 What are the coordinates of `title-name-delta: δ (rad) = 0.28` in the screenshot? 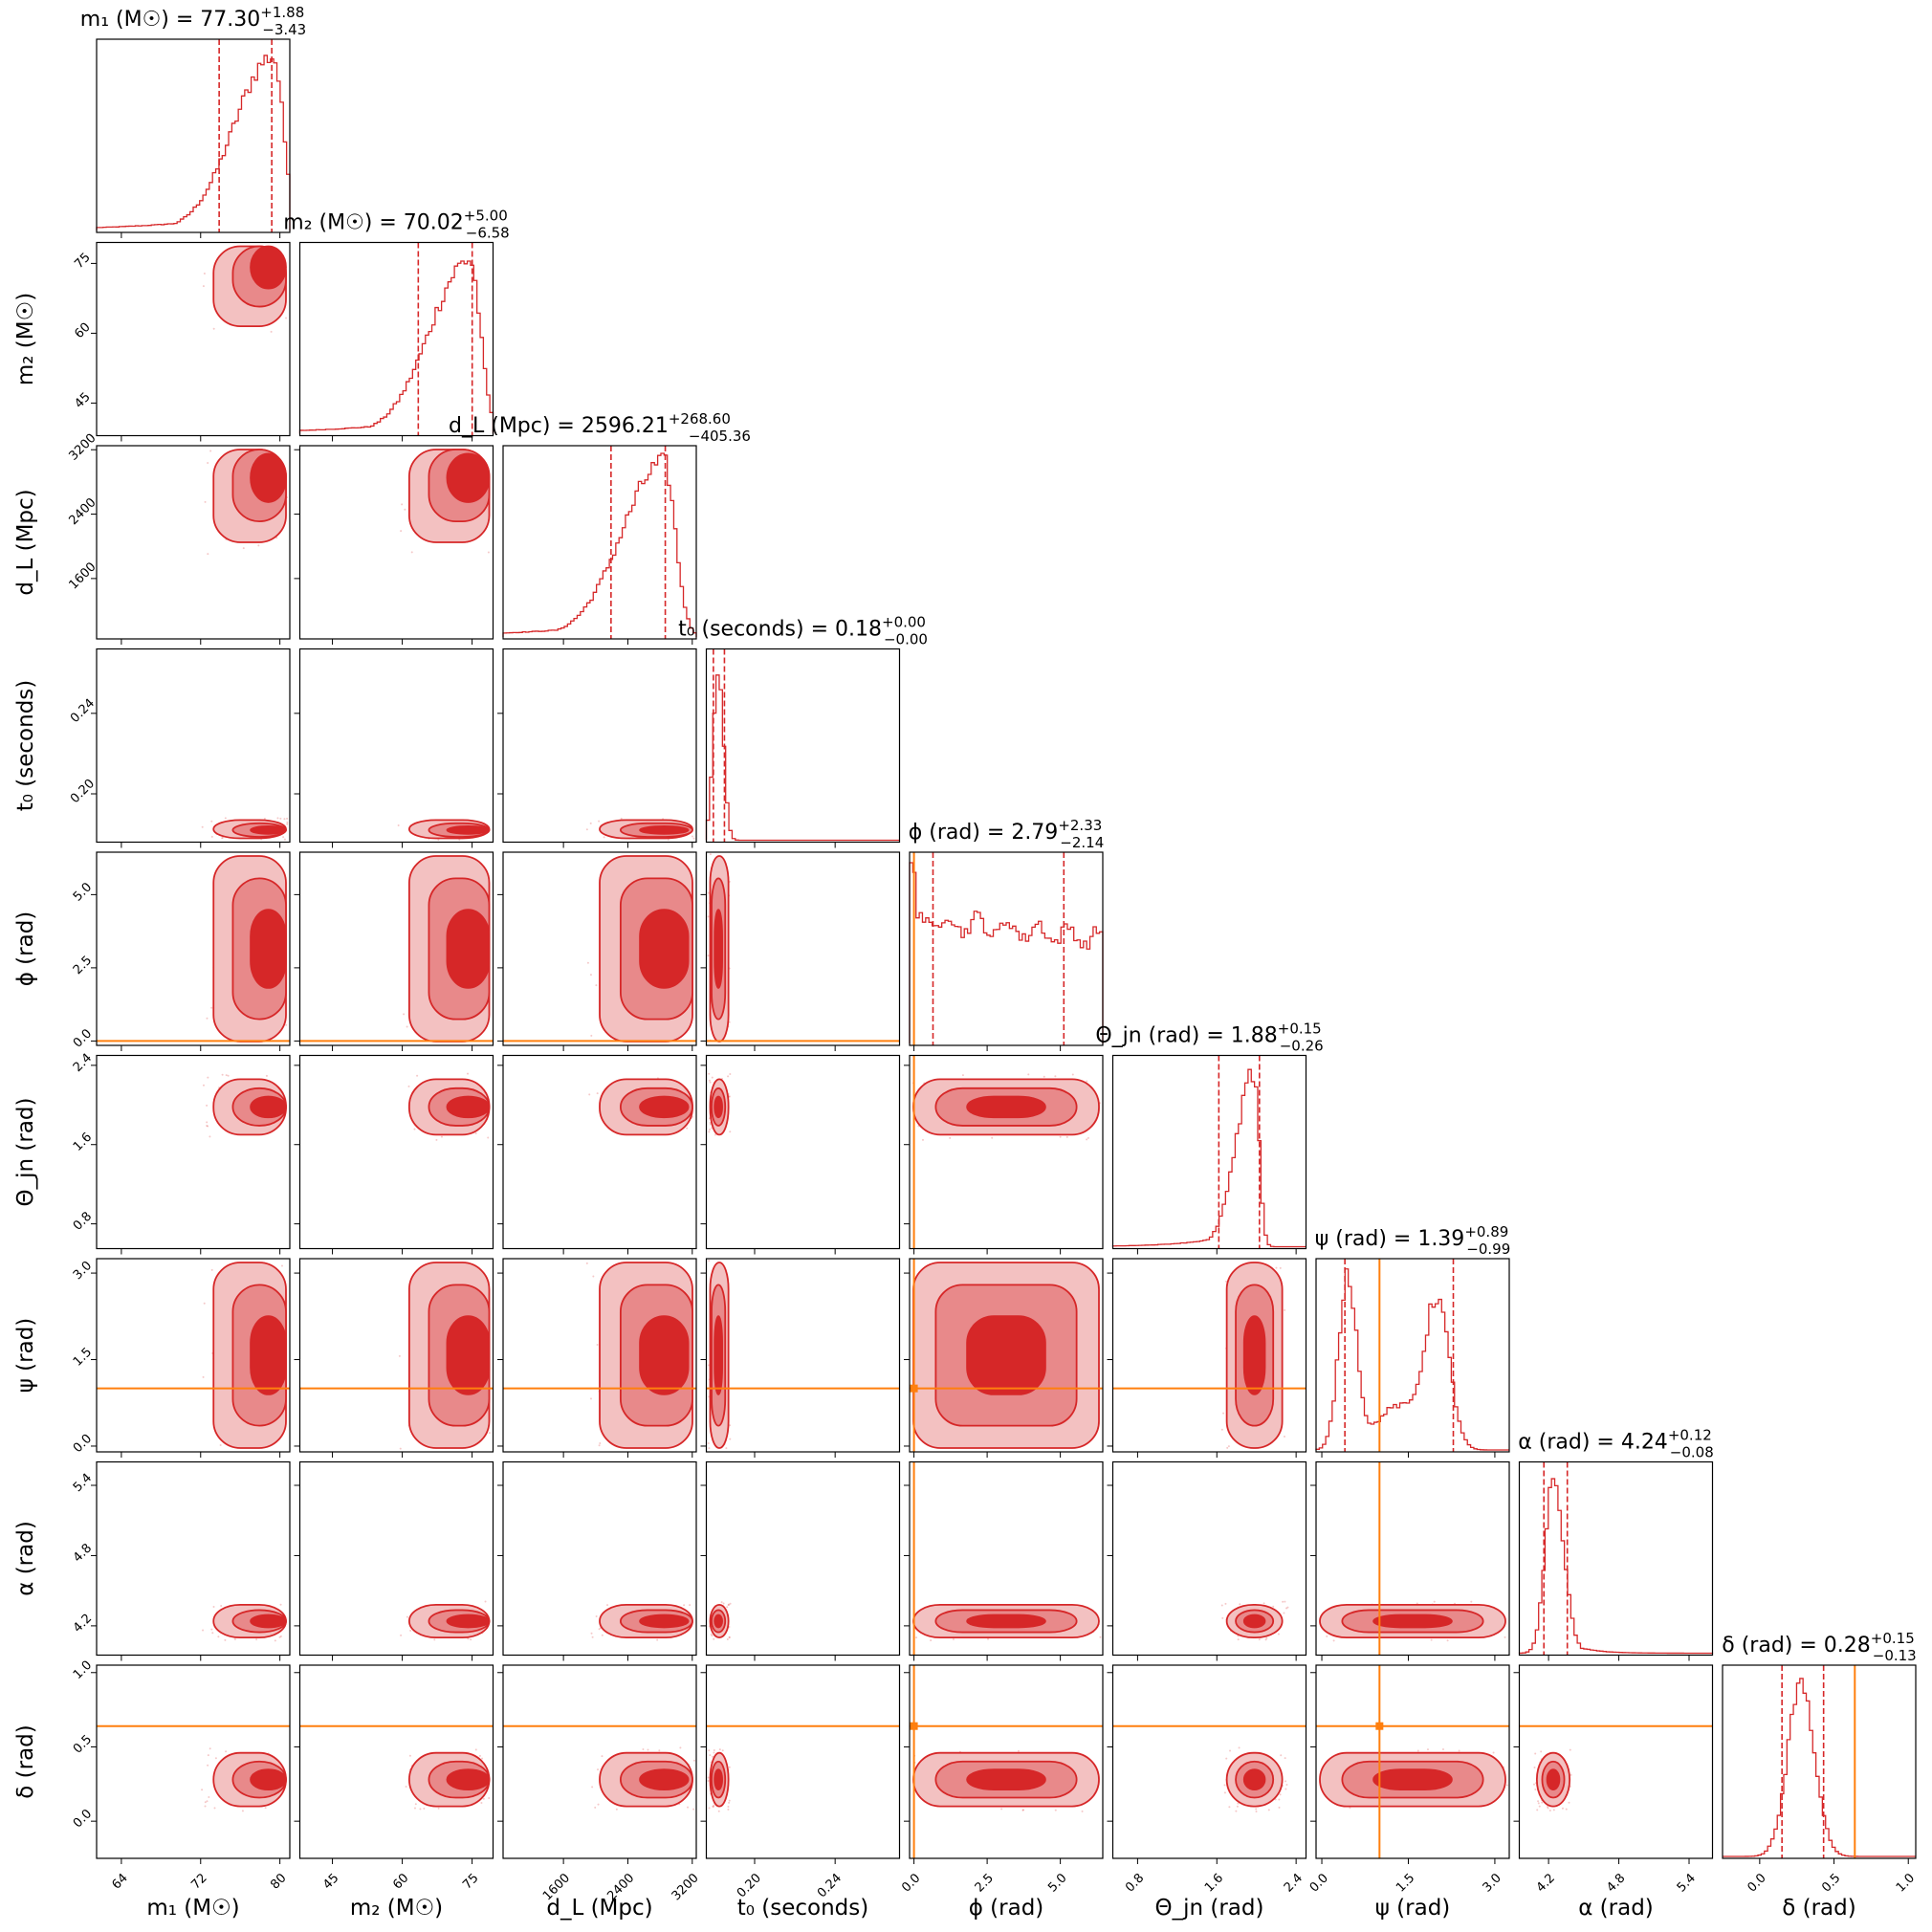 It's located at (1796, 1646).